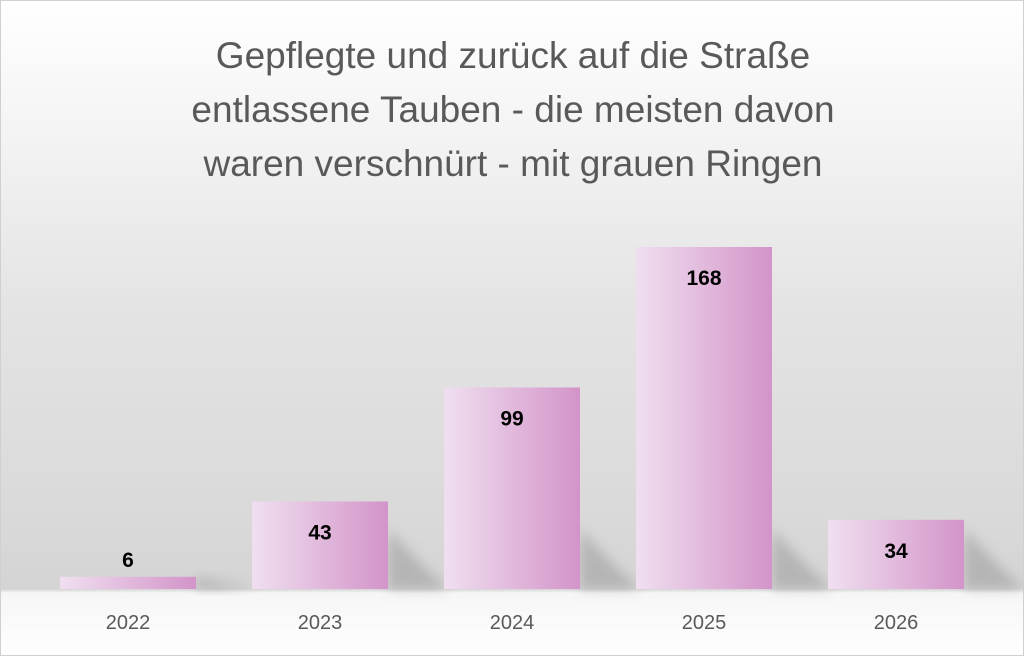 This screenshot has height=656, width=1024. I want to click on x-tick-label: 2025, so click(704, 623).